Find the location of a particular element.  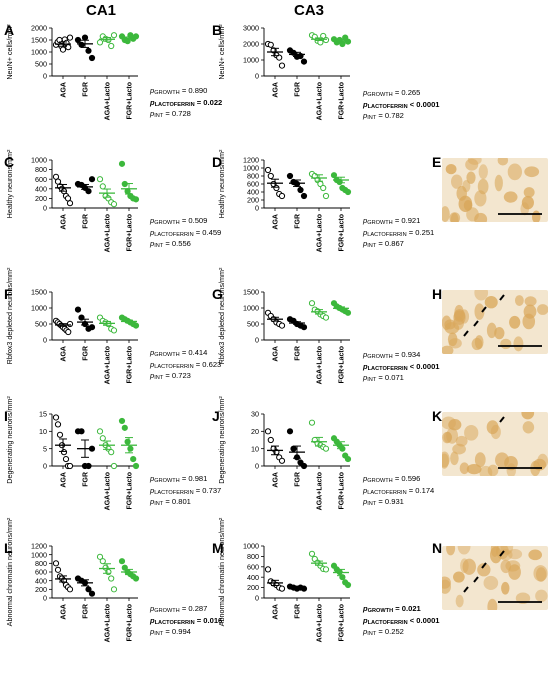

column-title-ca3: CA3 is located at coordinates (309, 10).